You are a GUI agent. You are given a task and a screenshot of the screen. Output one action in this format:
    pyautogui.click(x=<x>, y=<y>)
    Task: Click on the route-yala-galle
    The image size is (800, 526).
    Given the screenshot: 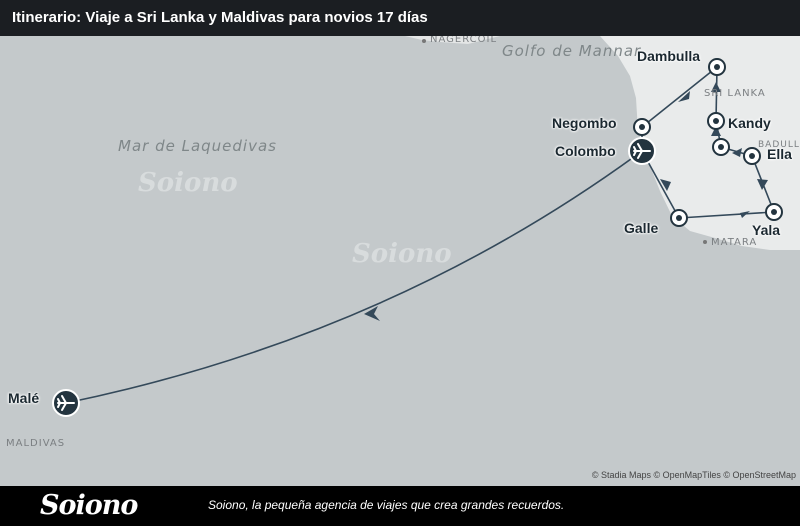 What is the action you would take?
    pyautogui.click(x=726, y=215)
    